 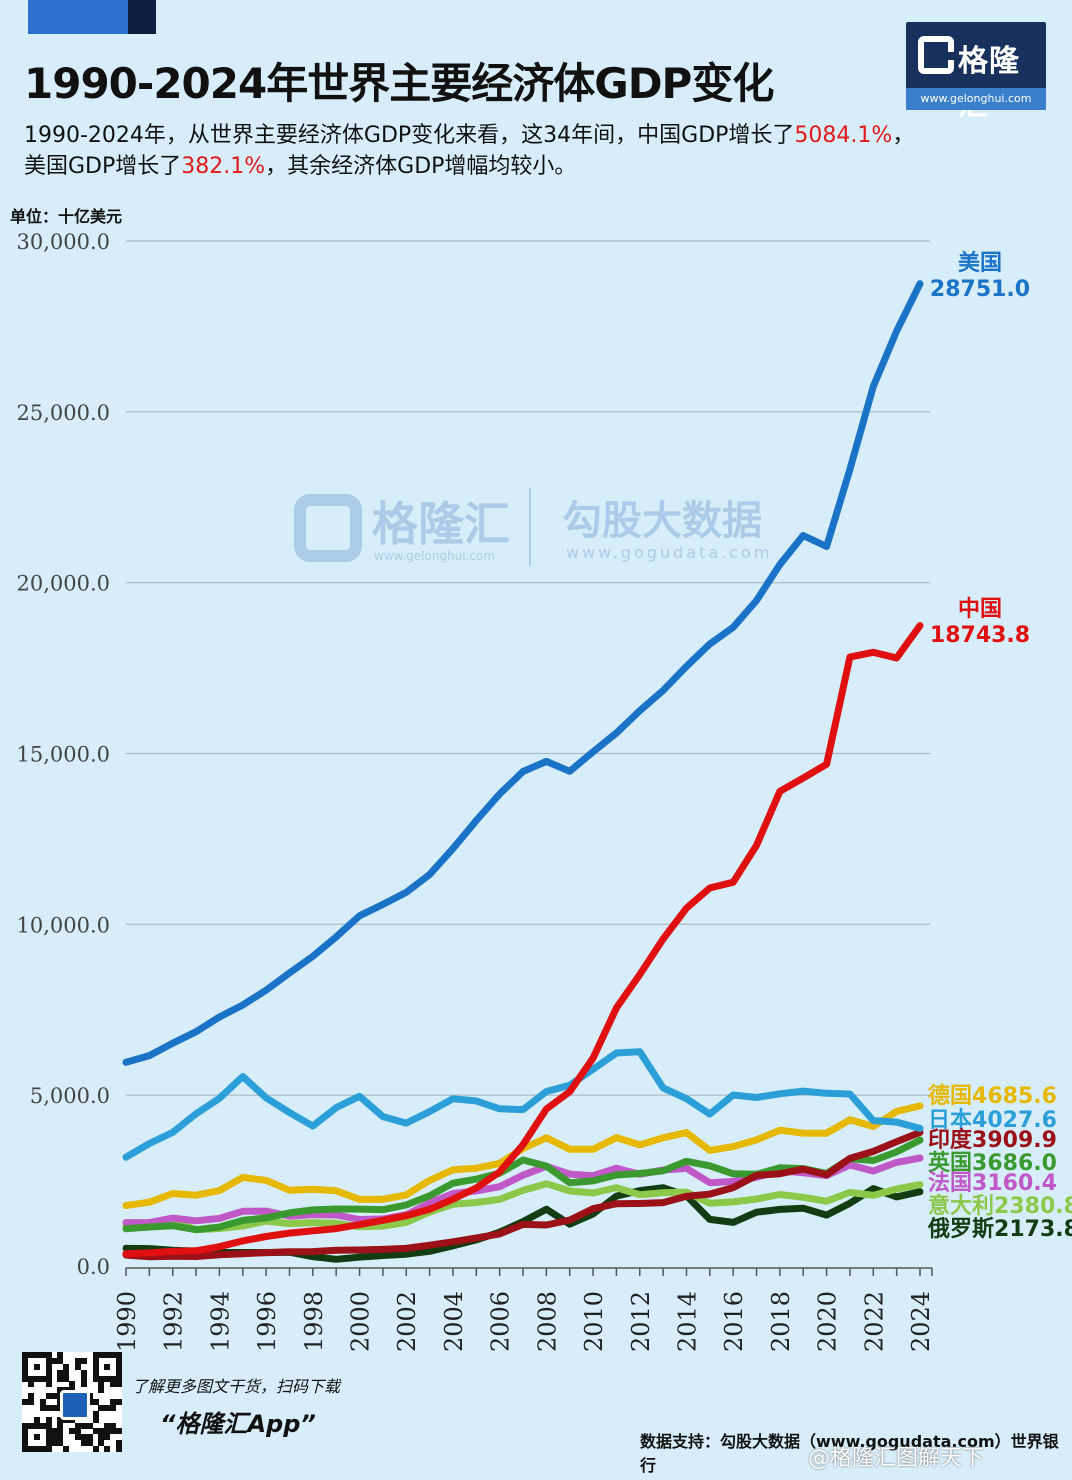 I want to click on promo-line: 了解更多图文干货，扫码下载, so click(x=236, y=1386).